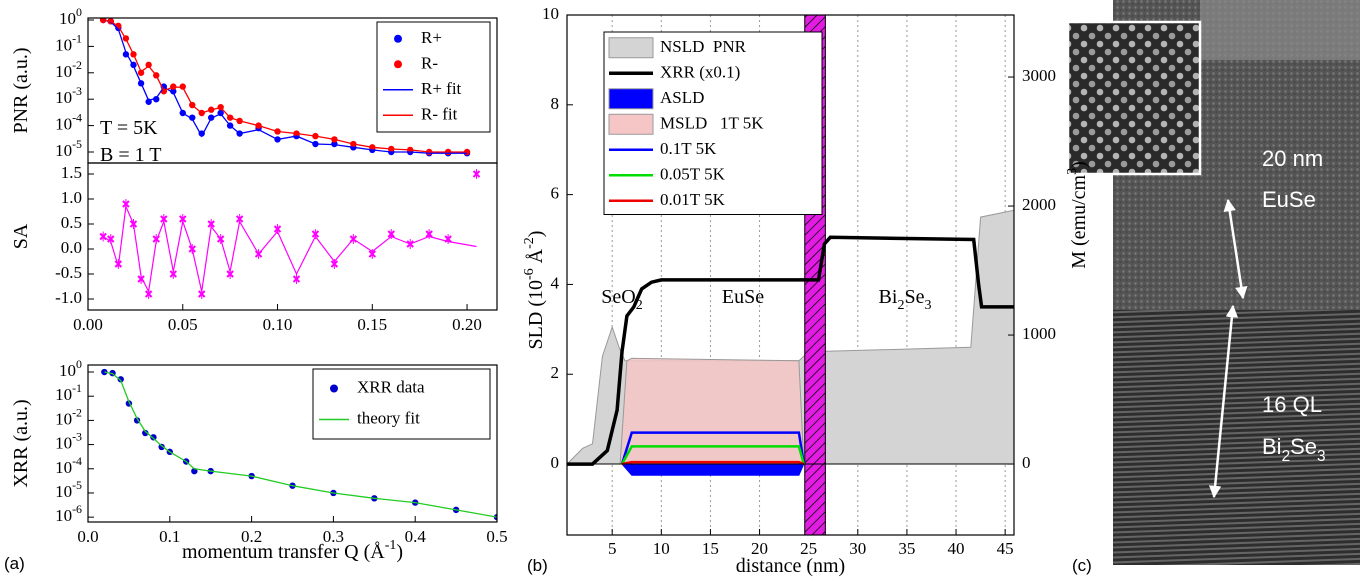  What do you see at coordinates (712, 122) in the screenshot?
I see `legend-label: MSLD 1T 5K` at bounding box center [712, 122].